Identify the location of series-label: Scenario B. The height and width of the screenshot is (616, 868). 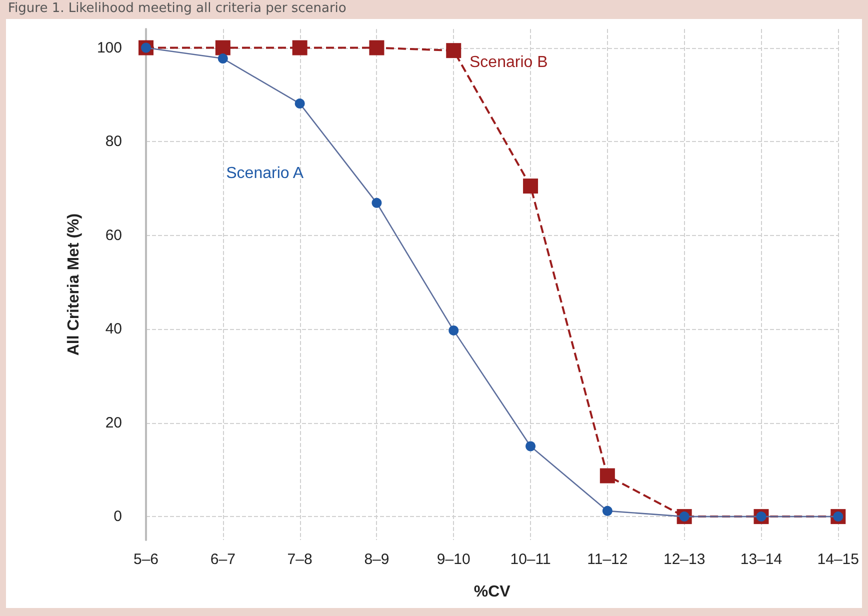
(508, 63).